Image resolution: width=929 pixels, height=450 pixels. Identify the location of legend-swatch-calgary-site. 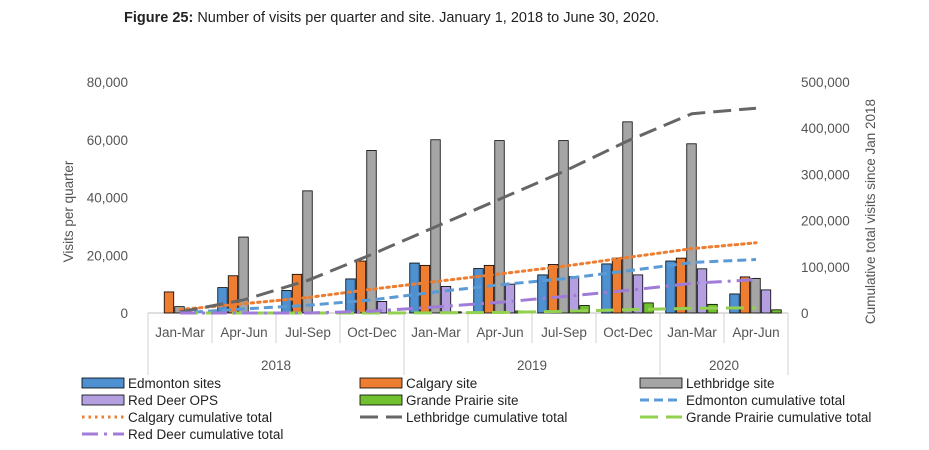
(381, 383).